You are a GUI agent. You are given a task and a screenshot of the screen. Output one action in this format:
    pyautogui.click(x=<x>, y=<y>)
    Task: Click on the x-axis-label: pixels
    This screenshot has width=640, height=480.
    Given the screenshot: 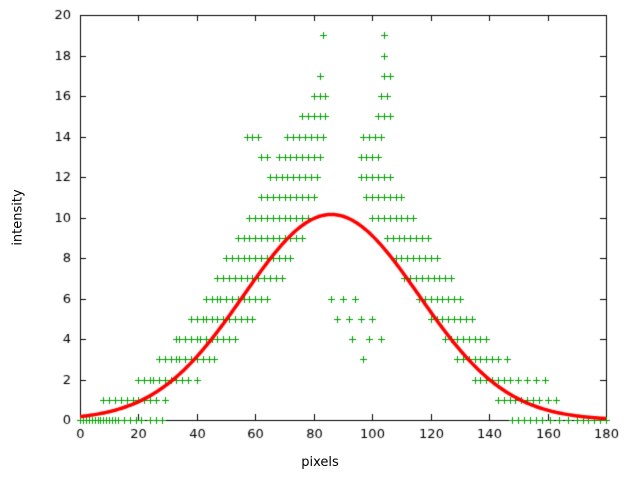 What is the action you would take?
    pyautogui.click(x=320, y=462)
    